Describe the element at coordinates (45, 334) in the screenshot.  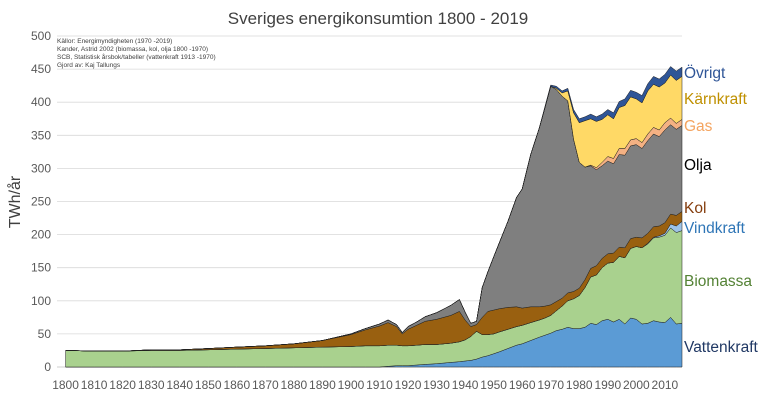
I see `y-tick-label: 50` at that location.